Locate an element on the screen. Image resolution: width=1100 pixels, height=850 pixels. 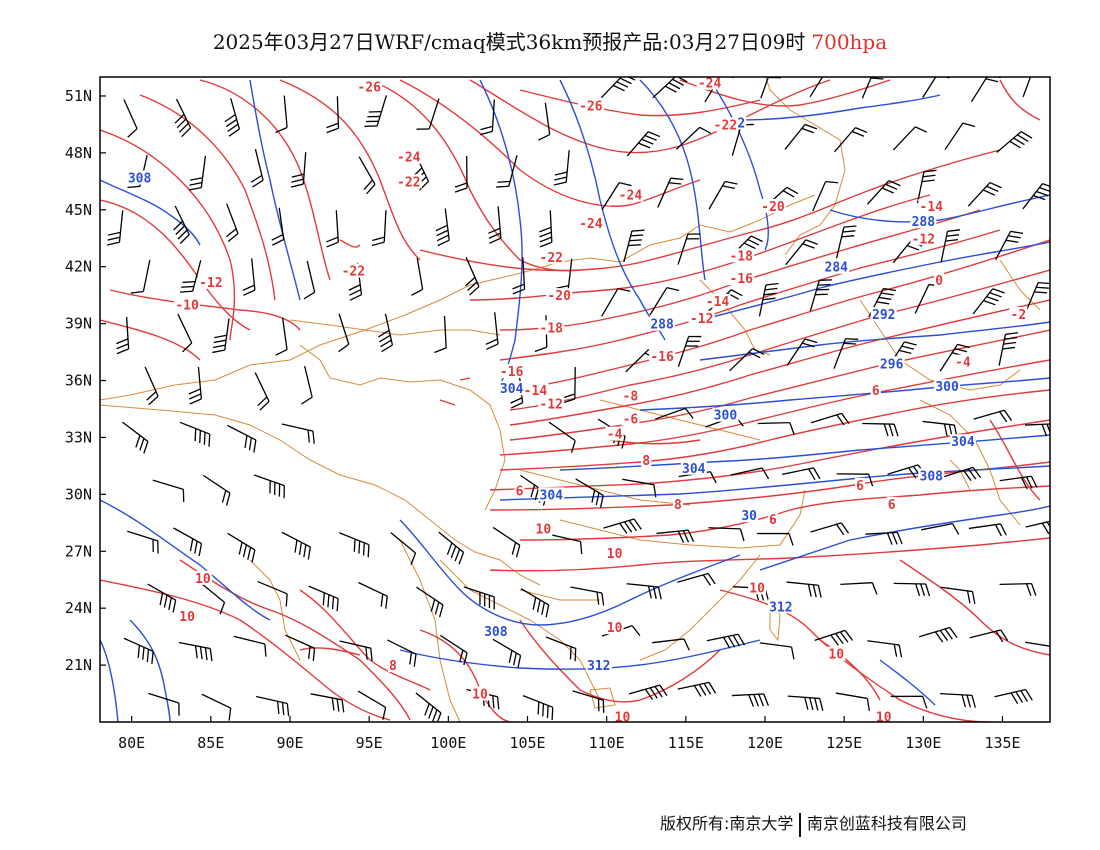
lat-tick-label: 33N is located at coordinates (78, 437).